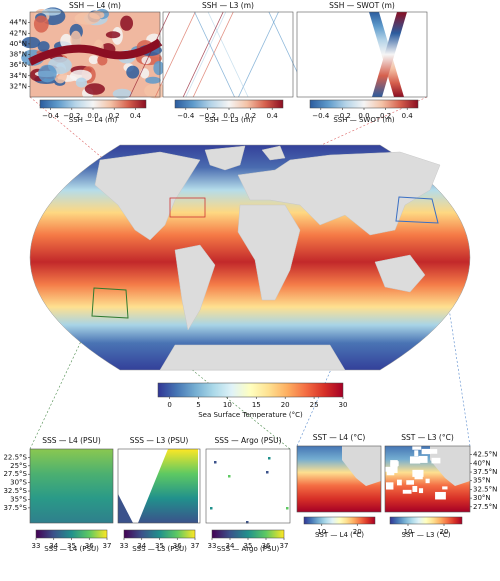 The width and height of the screenshot is (500, 581). Describe the element at coordinates (18, 65) in the screenshot. I see `y-tick-label: 36°N` at that location.